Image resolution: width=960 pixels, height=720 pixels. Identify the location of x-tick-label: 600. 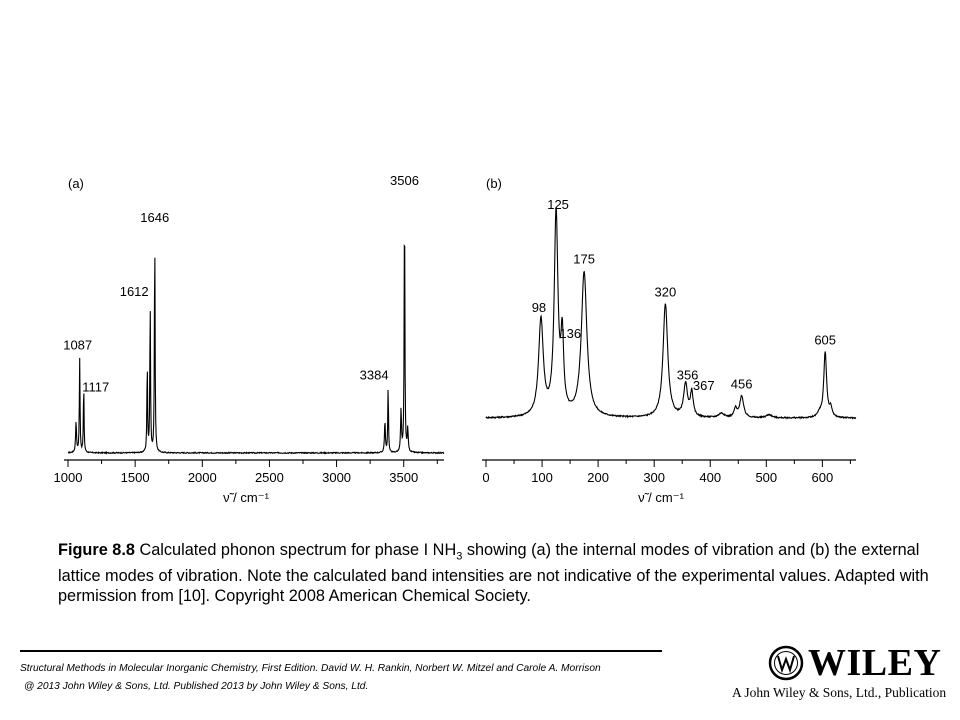
(823, 477).